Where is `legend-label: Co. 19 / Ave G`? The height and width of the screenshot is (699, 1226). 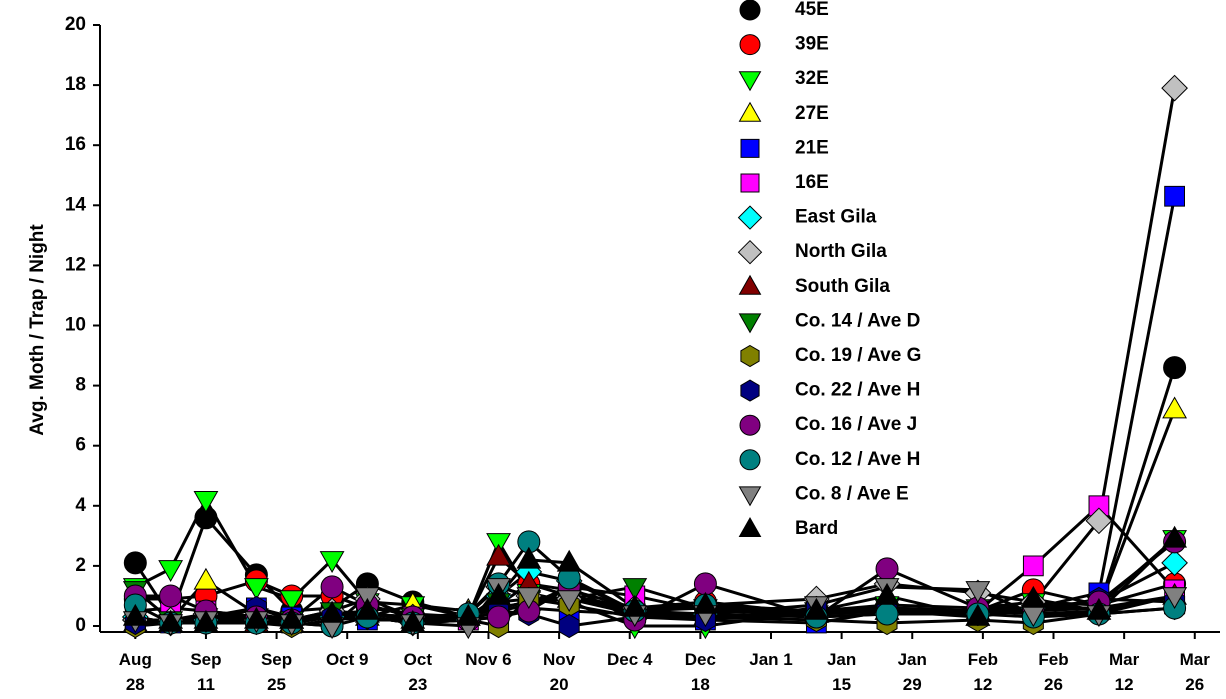
legend-label: Co. 19 / Ave G is located at coordinates (858, 355).